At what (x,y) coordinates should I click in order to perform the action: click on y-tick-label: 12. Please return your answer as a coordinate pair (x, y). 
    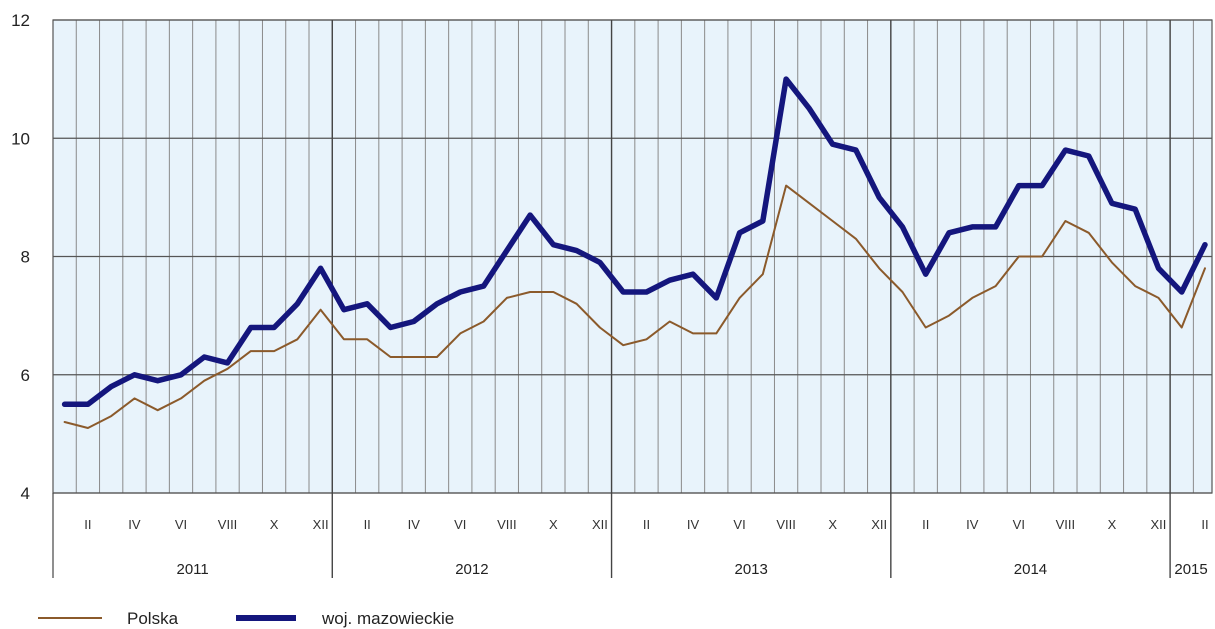
    Looking at the image, I should click on (20, 20).